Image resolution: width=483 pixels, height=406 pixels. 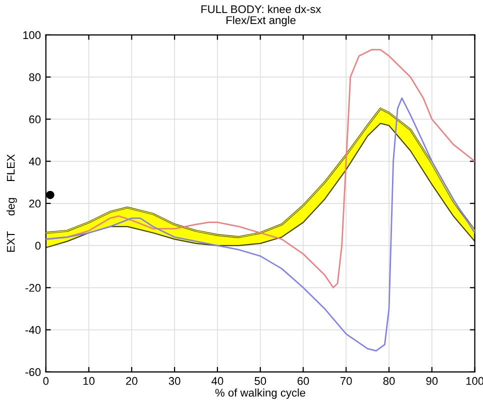 What do you see at coordinates (218, 381) in the screenshot?
I see `x-tick-label: 40` at bounding box center [218, 381].